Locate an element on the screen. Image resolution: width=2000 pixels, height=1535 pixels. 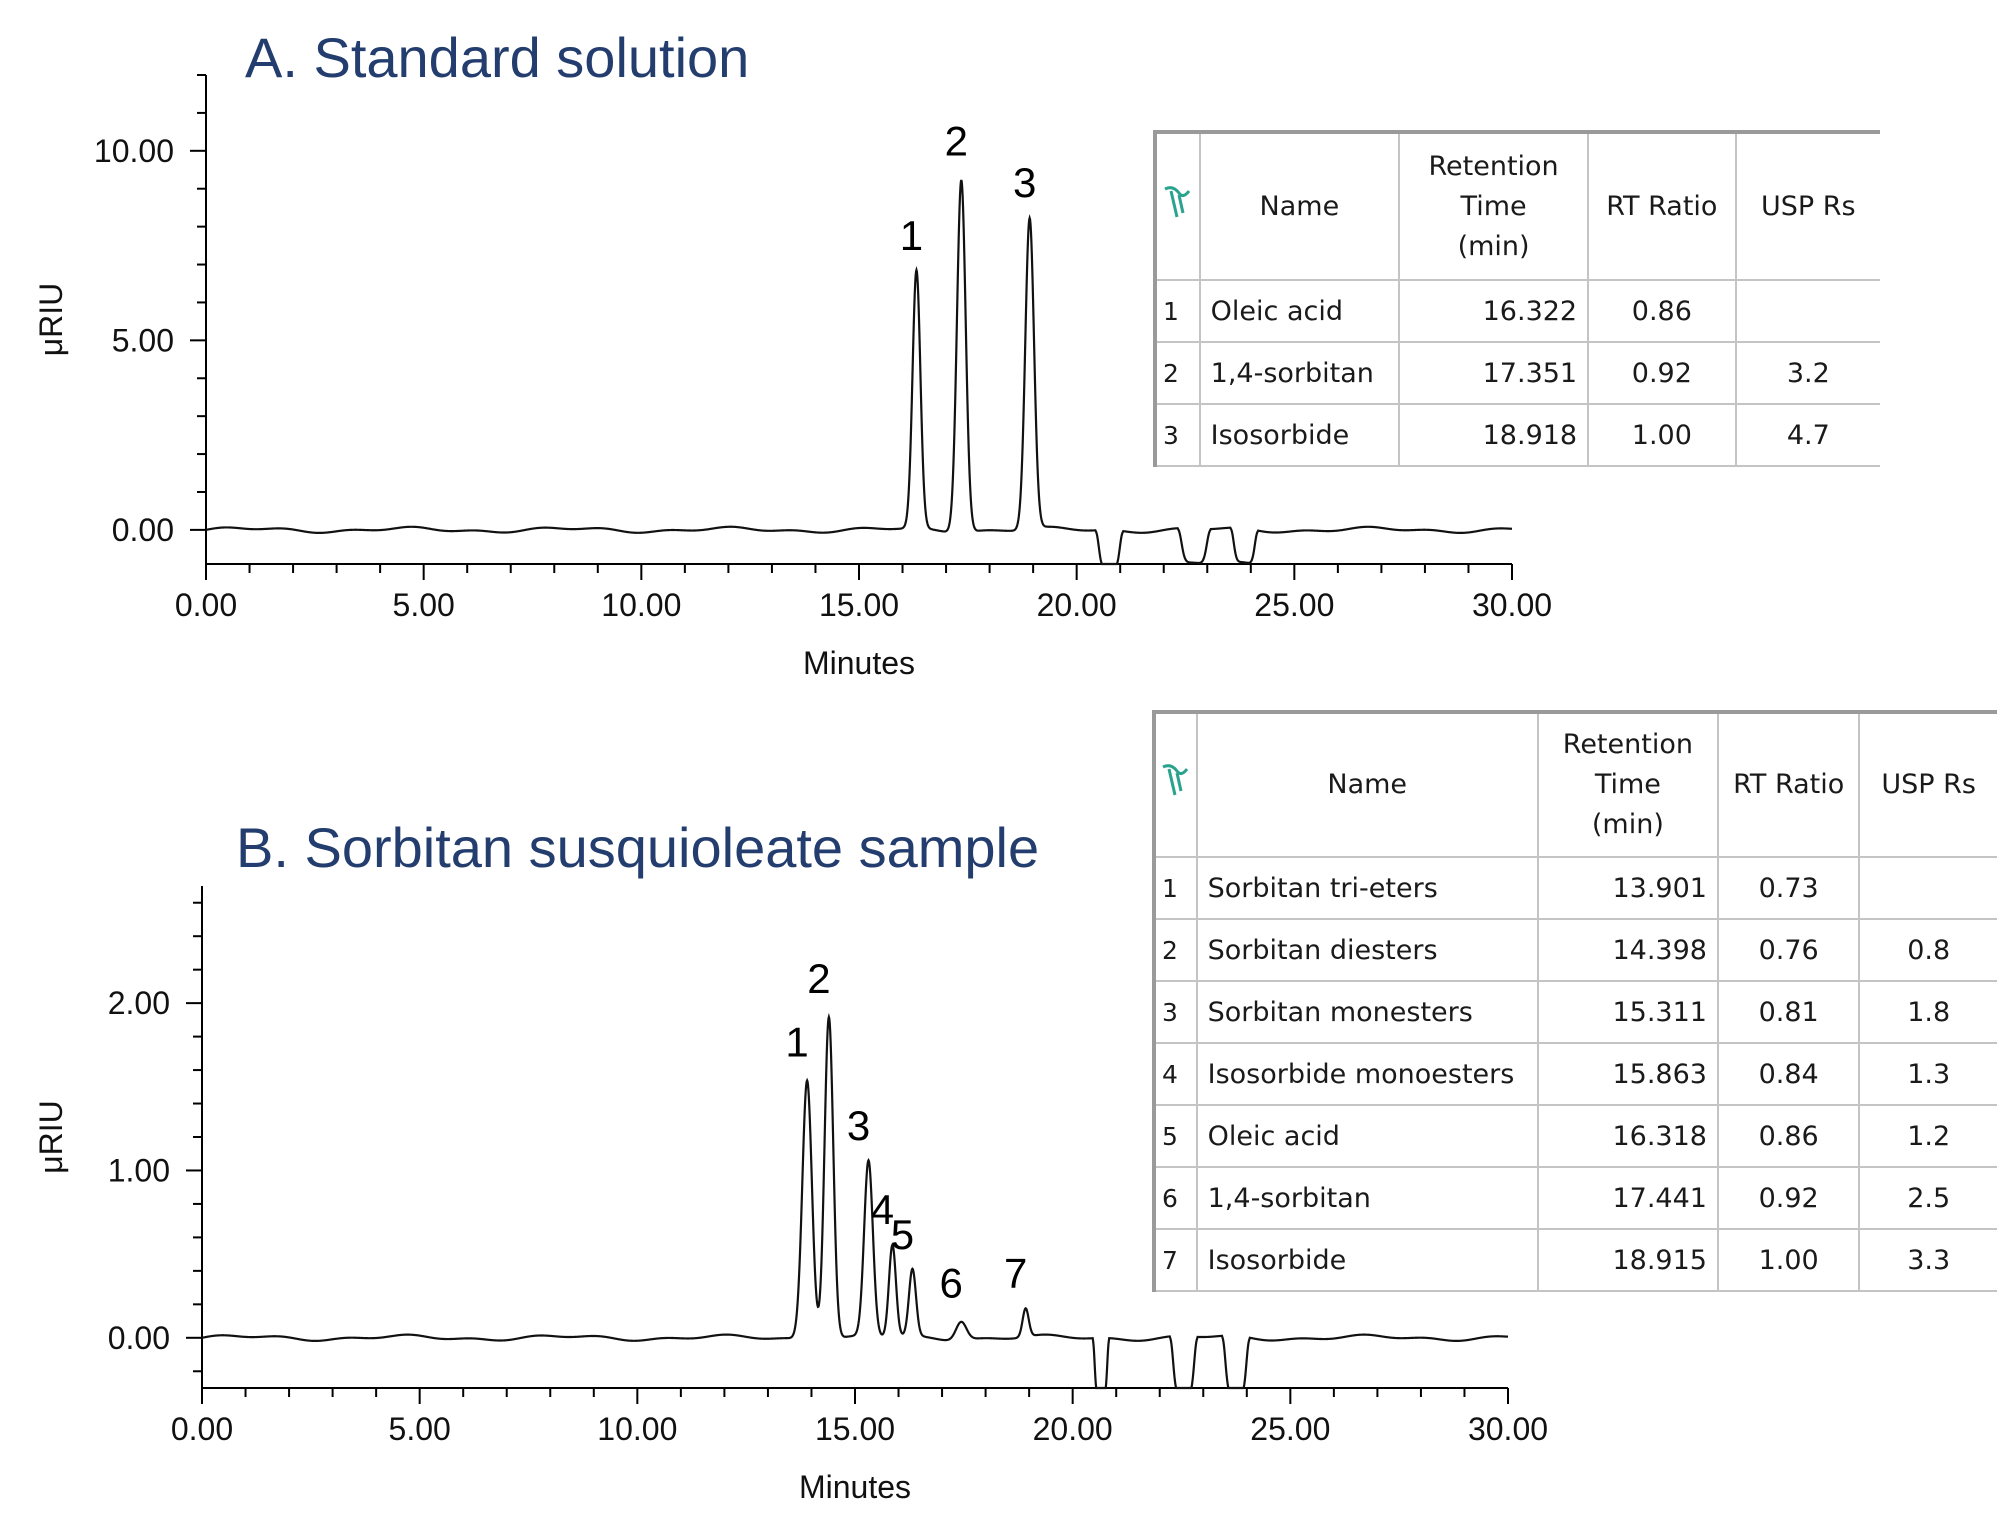
header-line: Time is located at coordinates (1627, 784).